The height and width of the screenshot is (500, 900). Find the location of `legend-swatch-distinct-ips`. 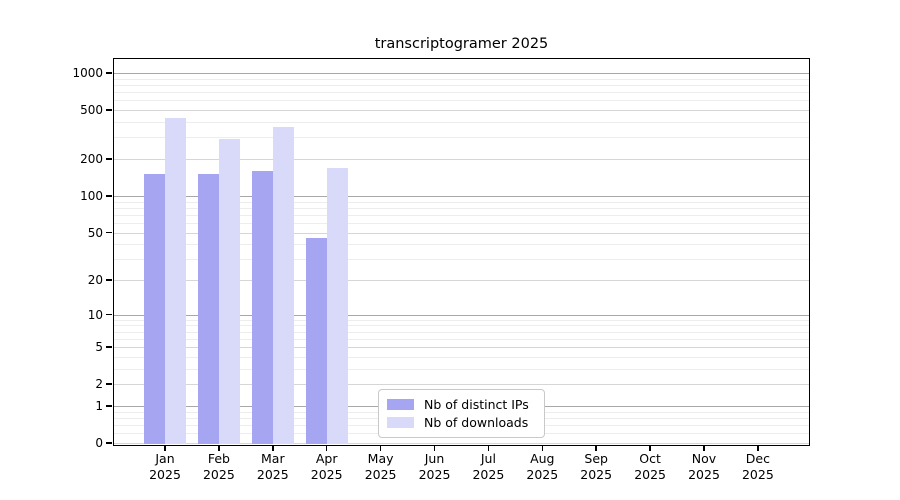

legend-swatch-distinct-ips is located at coordinates (400, 404).